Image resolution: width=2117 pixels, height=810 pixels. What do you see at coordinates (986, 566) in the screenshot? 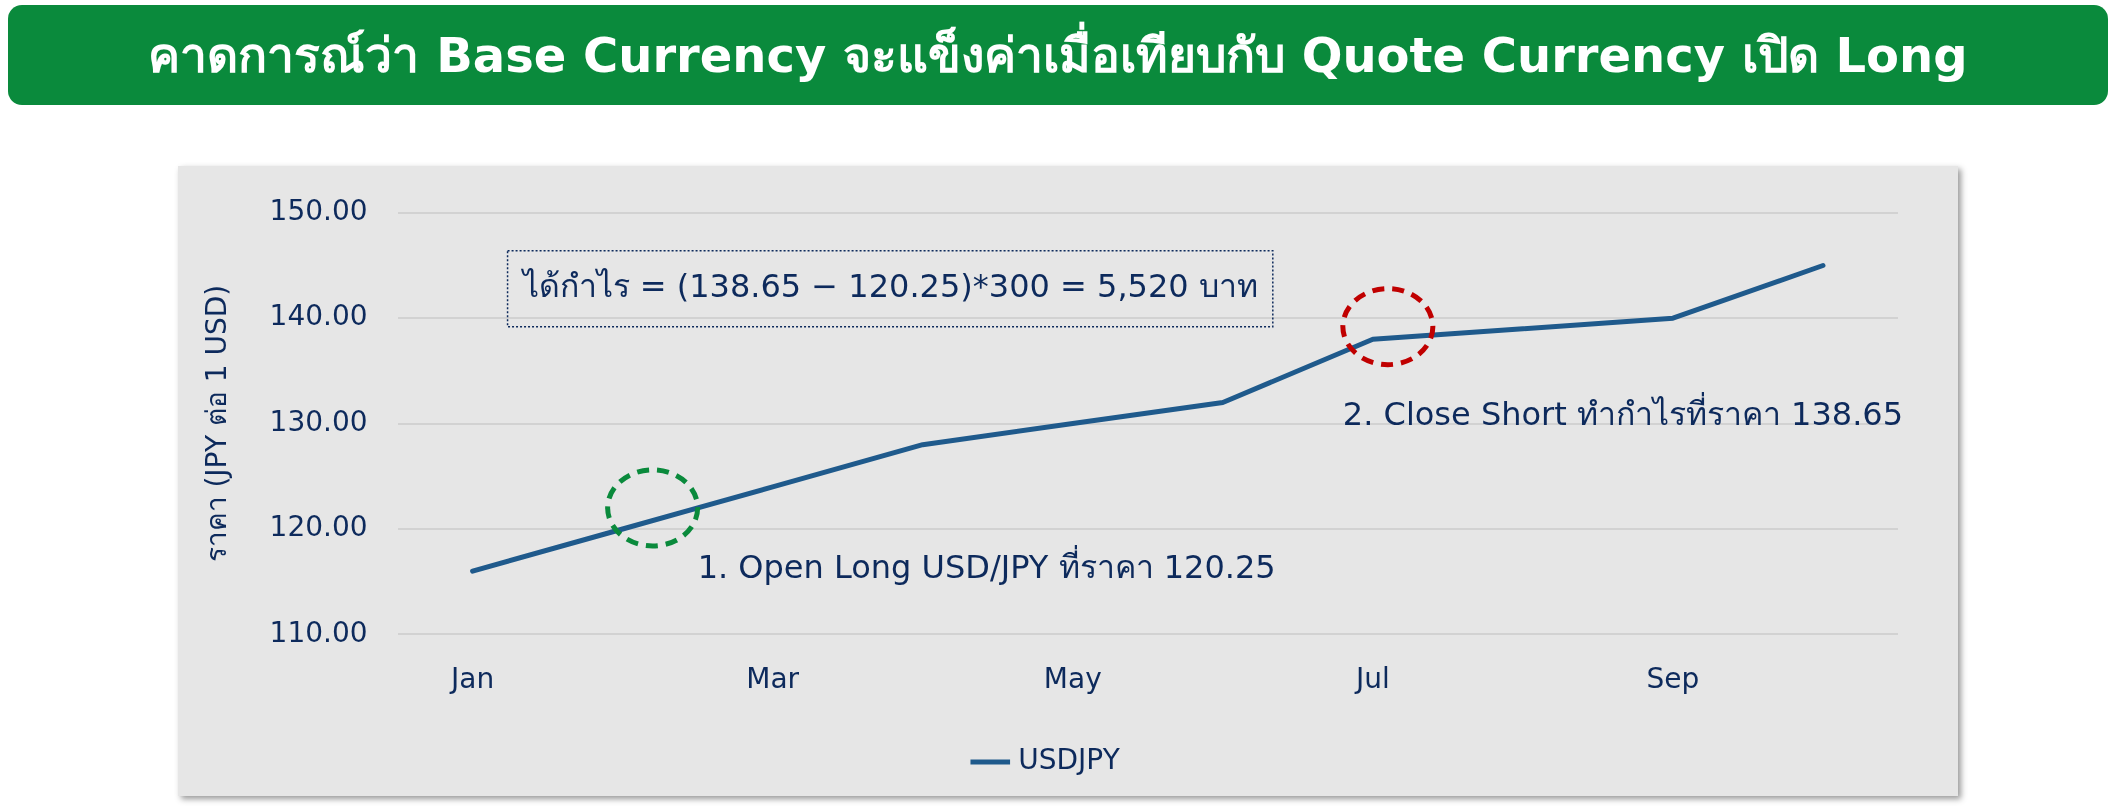
I see `annotation: 1. Open Long USD/JPY ที่ราคา 120.25` at bounding box center [986, 566].